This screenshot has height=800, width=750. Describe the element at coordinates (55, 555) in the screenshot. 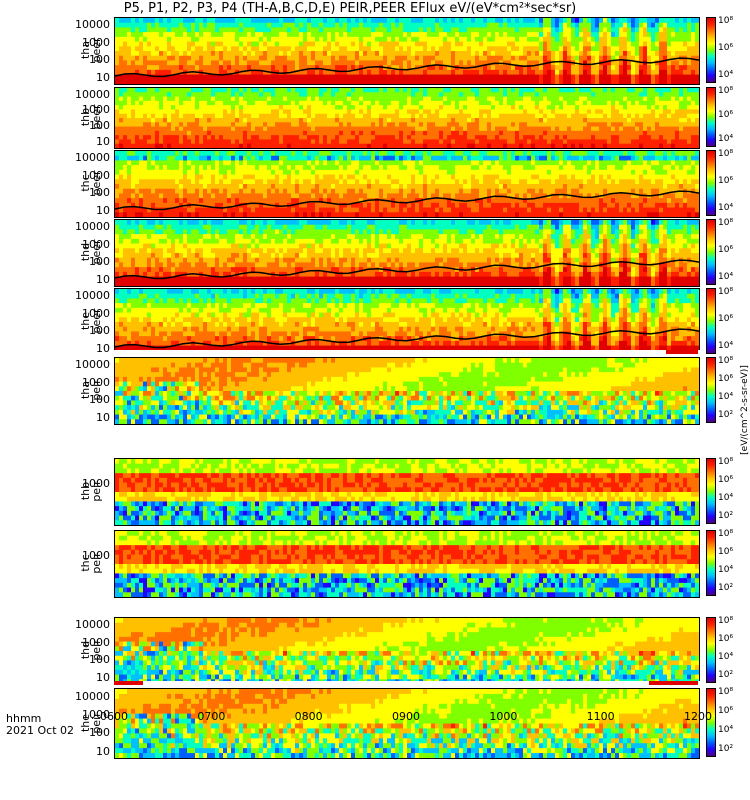

I see `ytick-thc-peir: 1000` at that location.